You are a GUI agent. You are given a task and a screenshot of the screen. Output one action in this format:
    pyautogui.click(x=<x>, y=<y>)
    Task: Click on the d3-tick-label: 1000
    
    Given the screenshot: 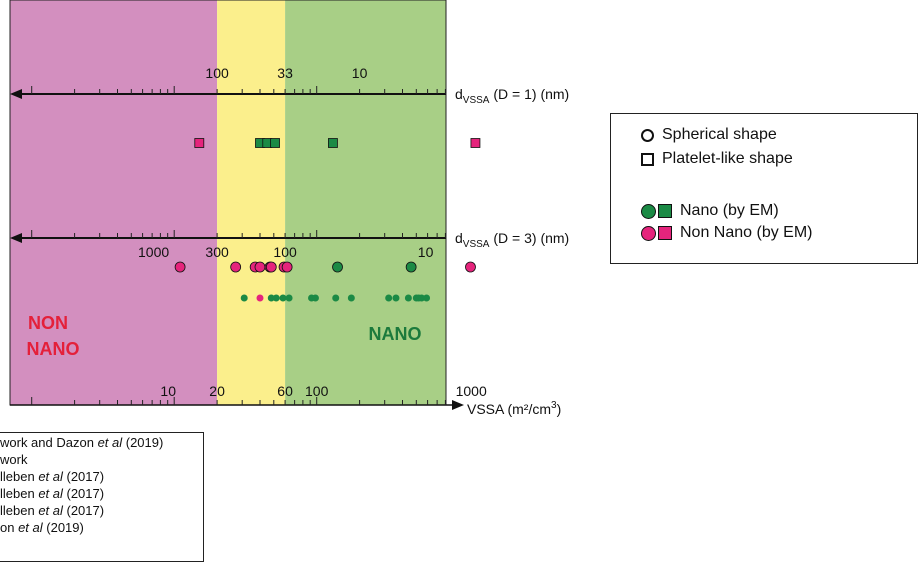 What is the action you would take?
    pyautogui.click(x=153, y=252)
    